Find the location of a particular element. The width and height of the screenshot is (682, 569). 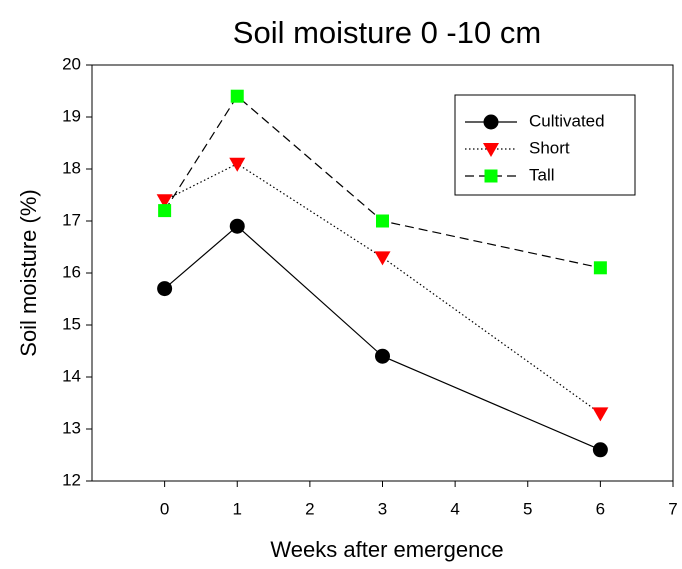

x-tick-label: 7 is located at coordinates (672, 508).